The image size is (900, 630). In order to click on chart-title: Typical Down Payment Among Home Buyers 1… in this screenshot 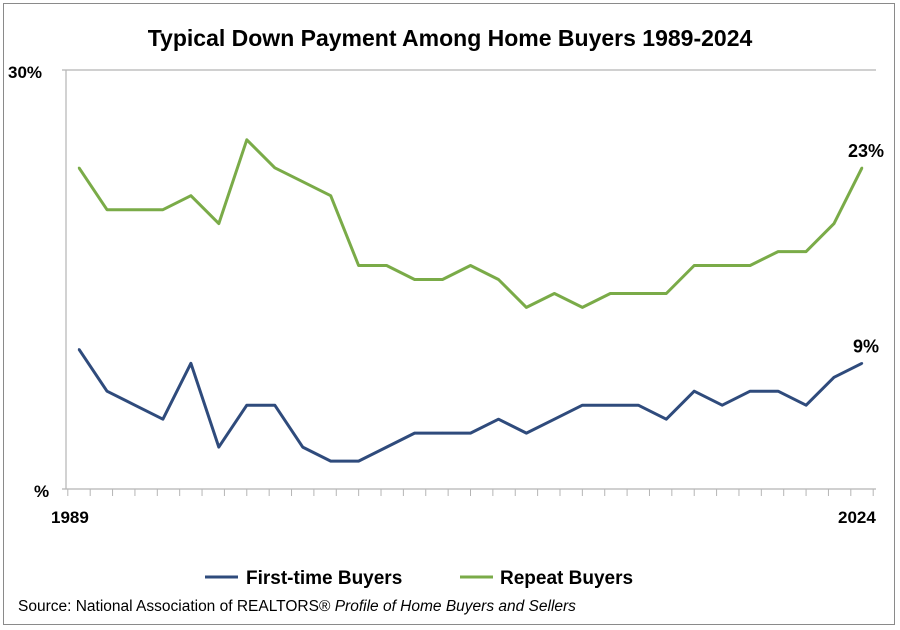, I will do `click(450, 38)`.